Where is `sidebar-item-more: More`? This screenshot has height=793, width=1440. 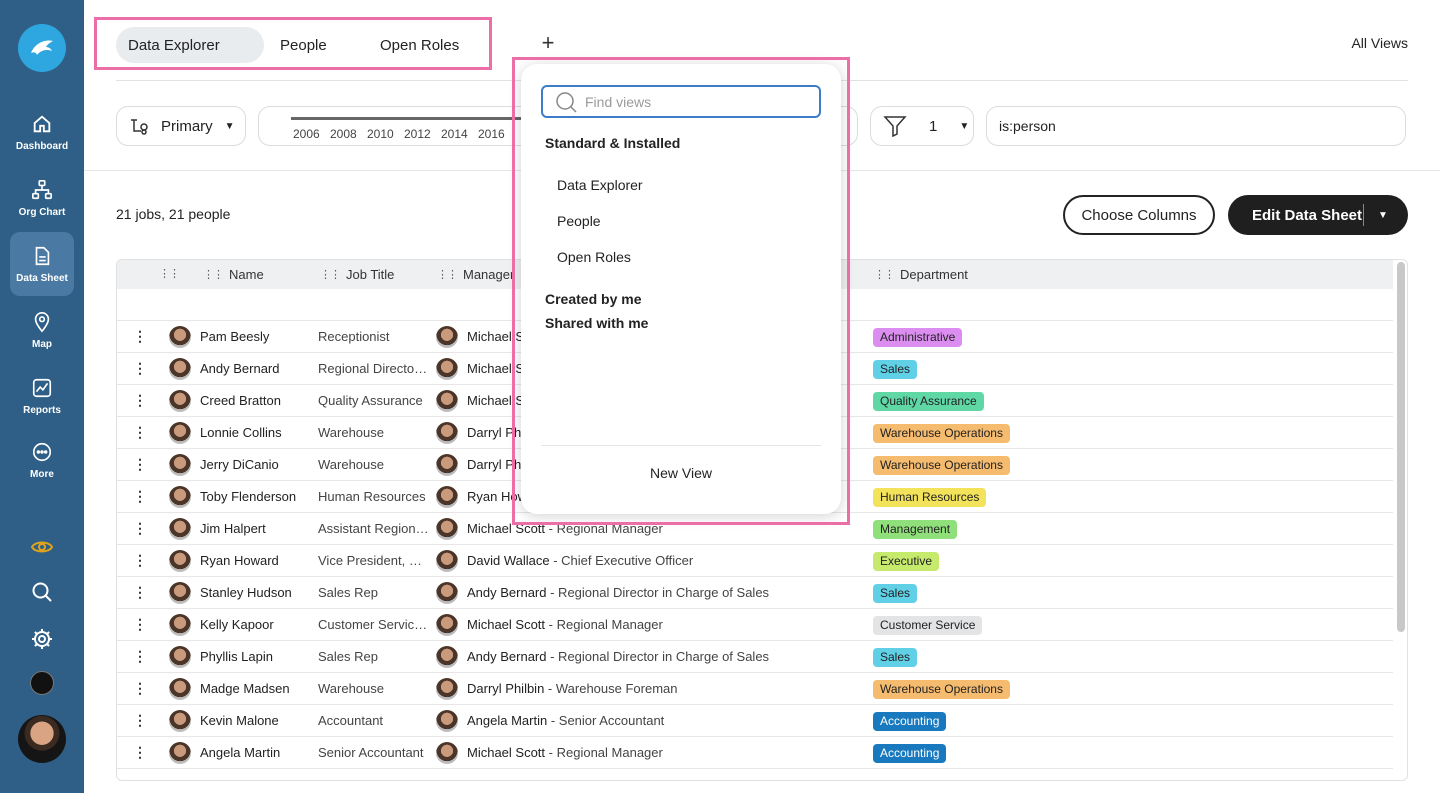 sidebar-item-more: More is located at coordinates (42, 460).